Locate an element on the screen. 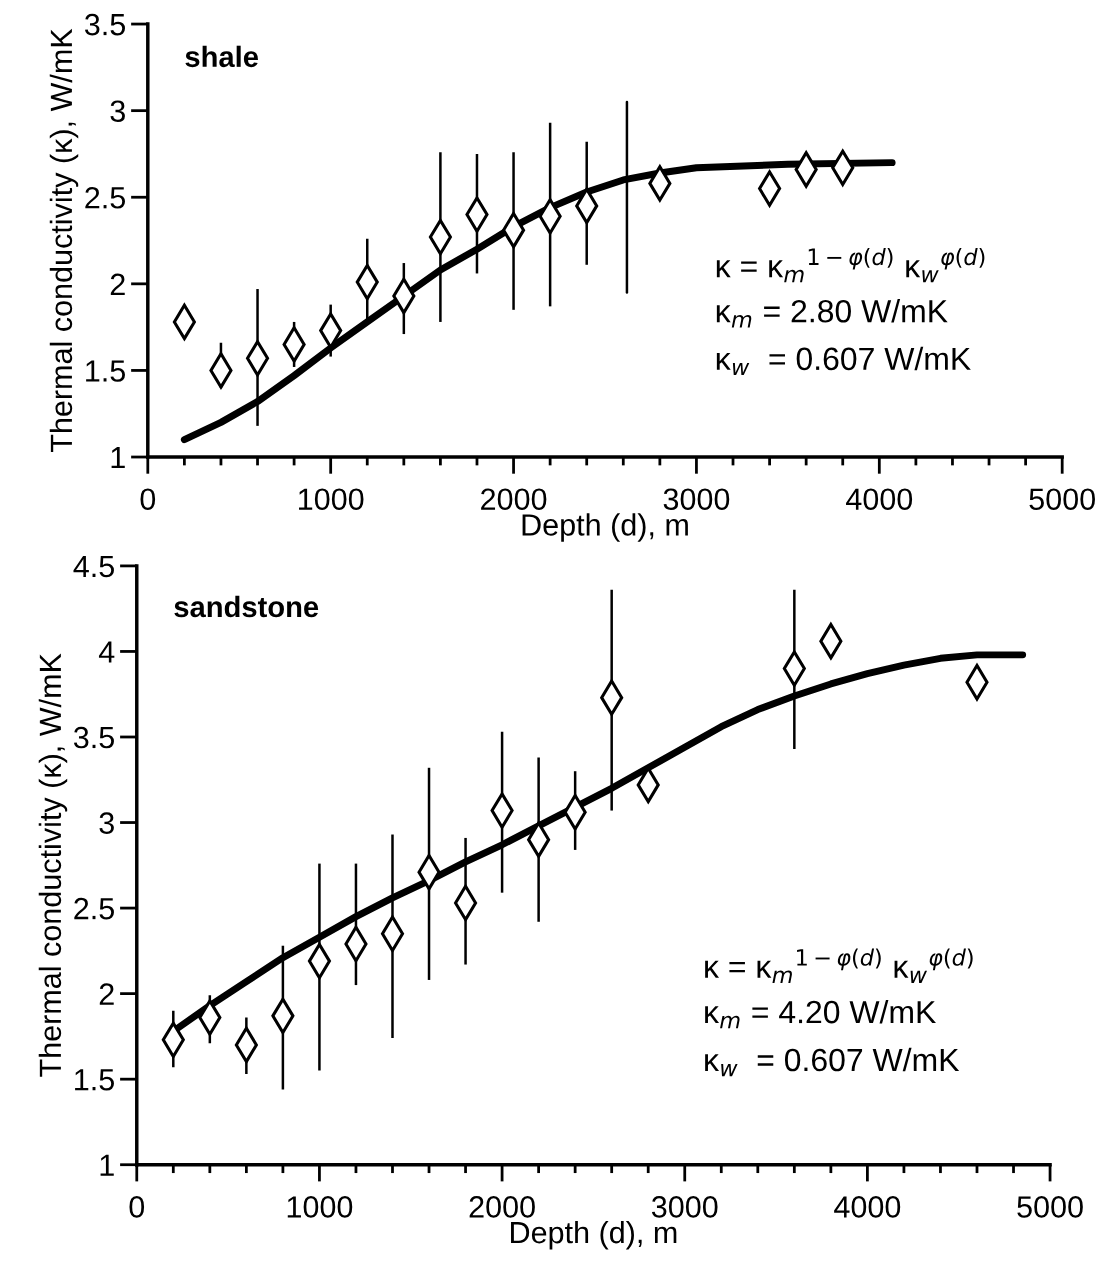 The width and height of the screenshot is (1103, 1266). annotation: sandstone is located at coordinates (246, 606).